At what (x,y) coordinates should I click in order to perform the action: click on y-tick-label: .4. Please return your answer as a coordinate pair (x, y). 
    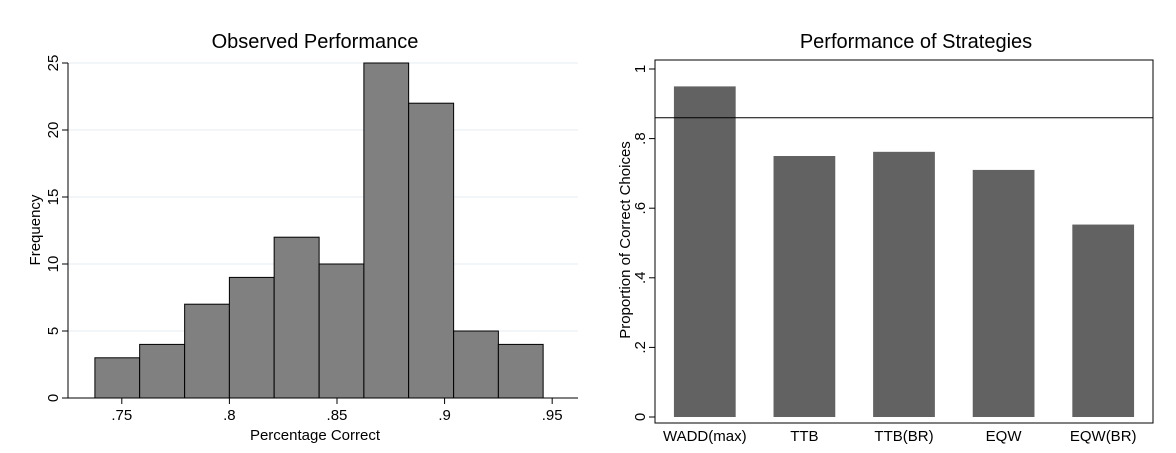
    Looking at the image, I should click on (640, 278).